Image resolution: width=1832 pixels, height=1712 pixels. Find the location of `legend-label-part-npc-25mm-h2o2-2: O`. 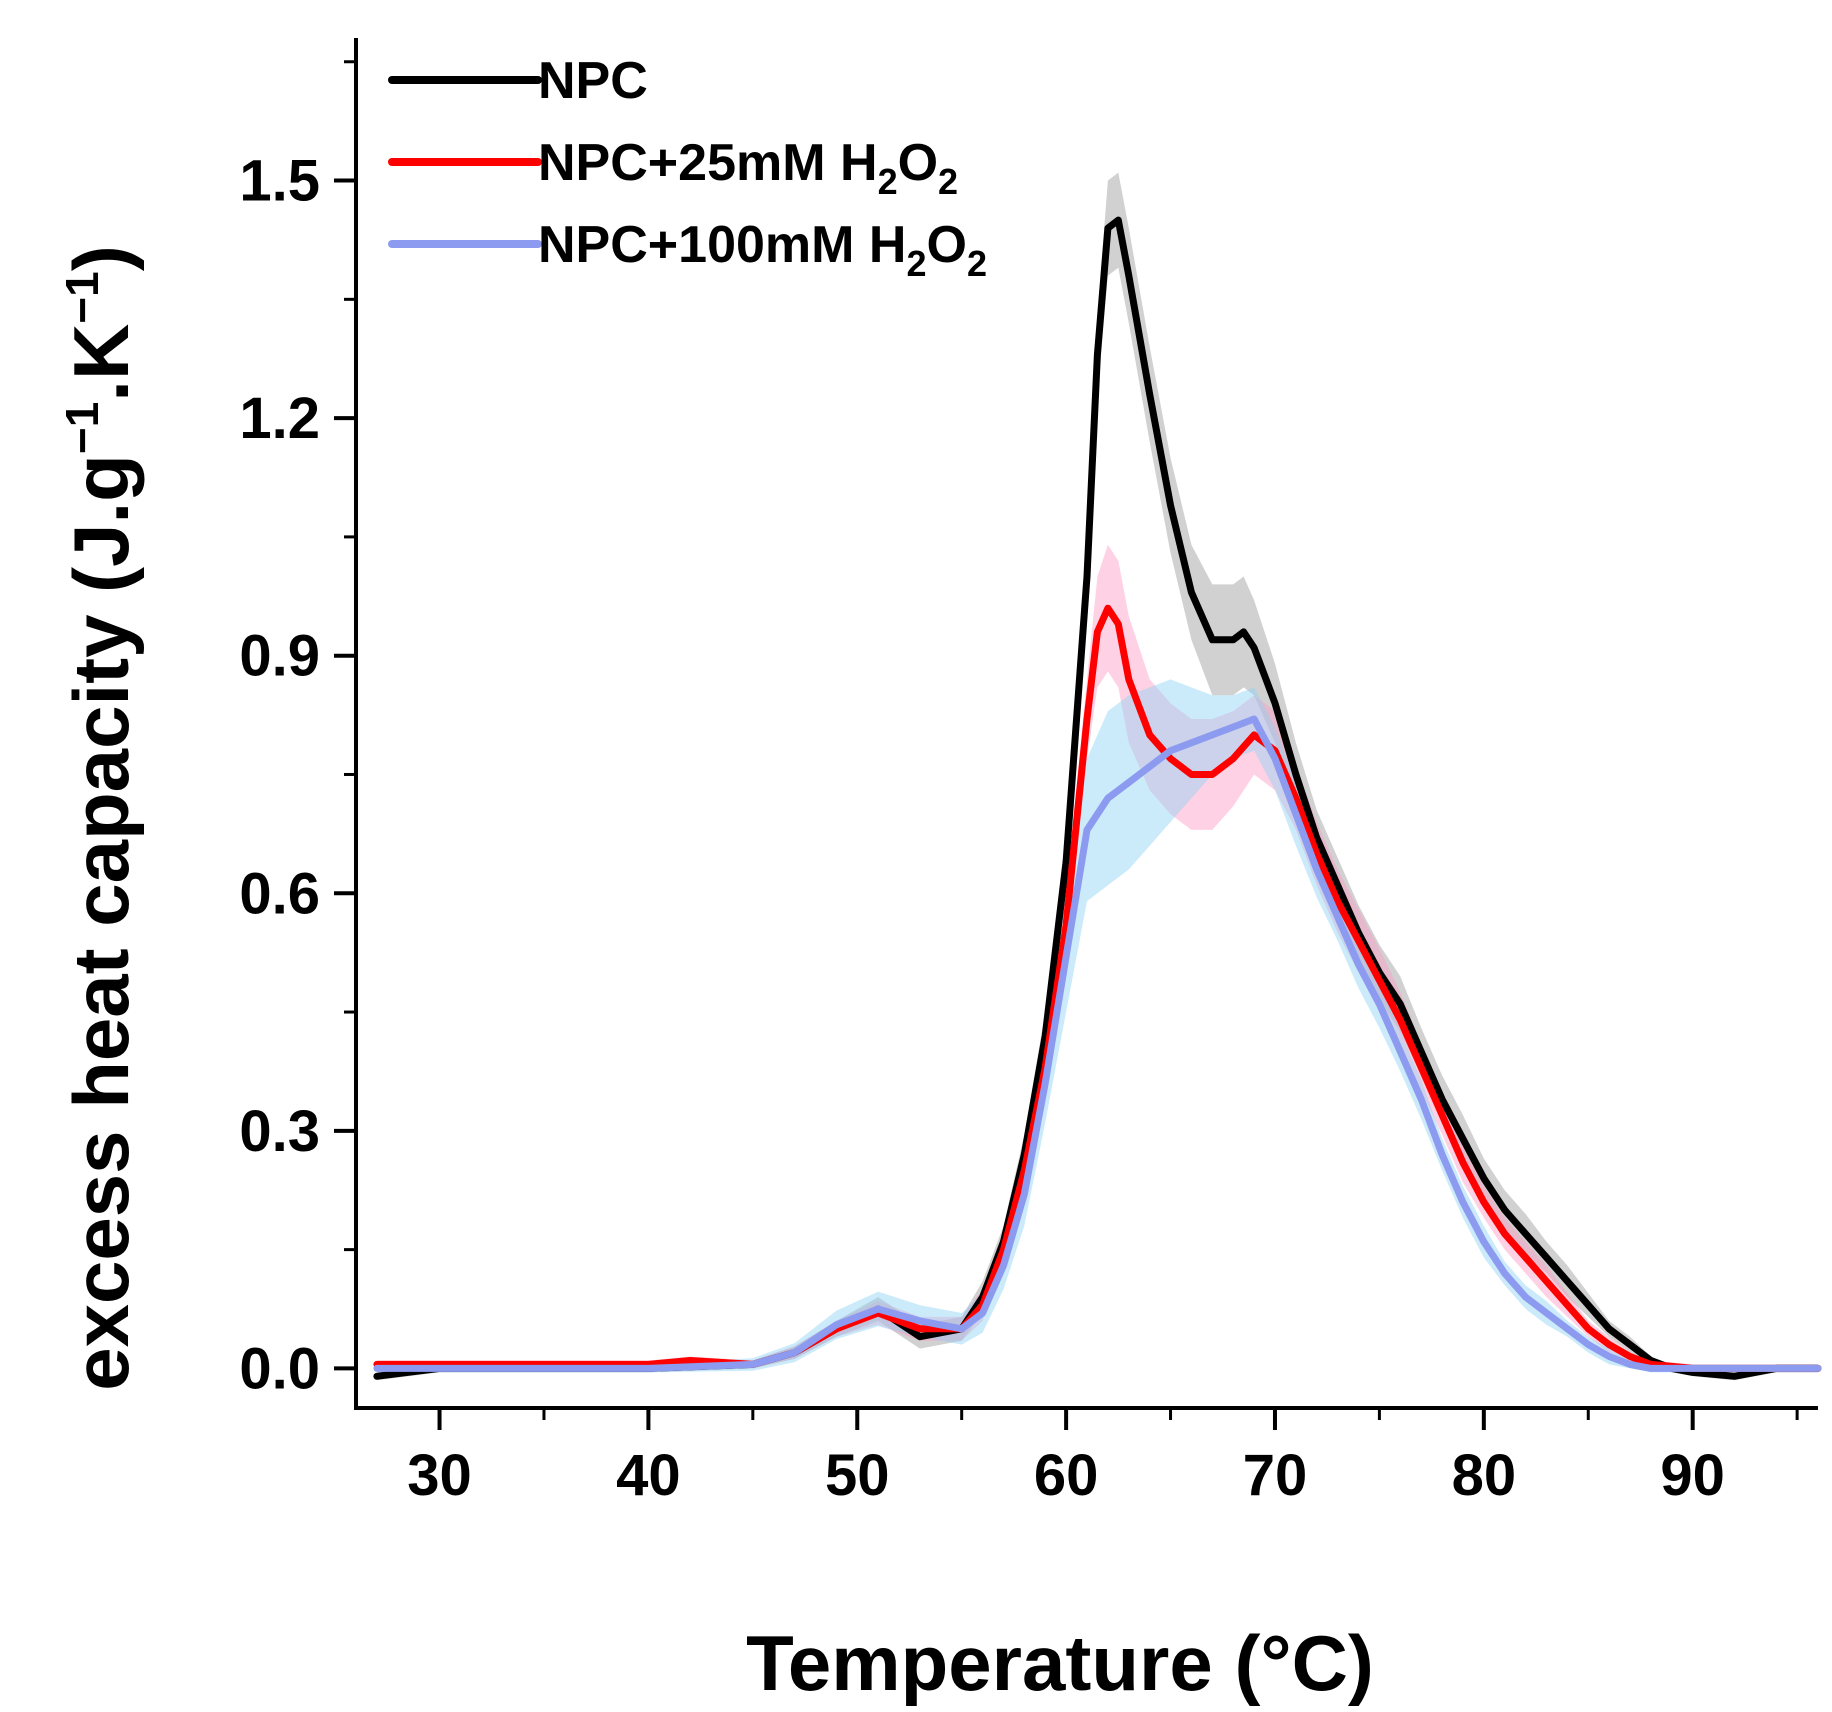

legend-label-part-npc-25mm-h2o2-2: O is located at coordinates (918, 163).